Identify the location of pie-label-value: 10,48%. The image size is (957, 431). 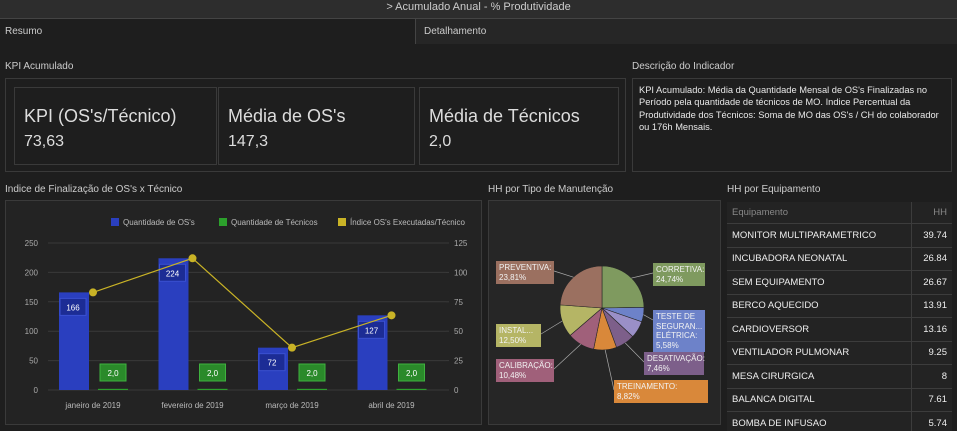
(513, 375).